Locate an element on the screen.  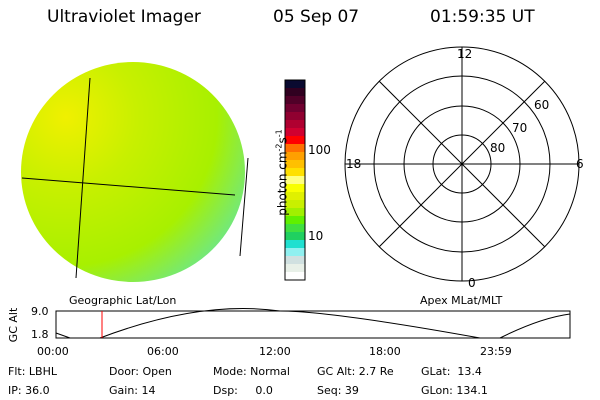
colorbar-frame is located at coordinates (295, 180).